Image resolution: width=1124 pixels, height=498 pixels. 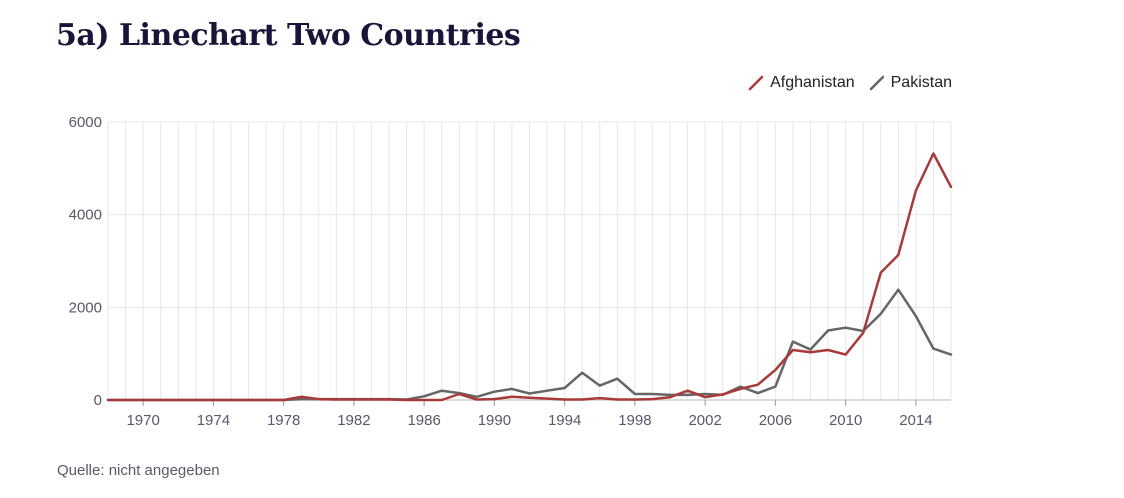 What do you see at coordinates (756, 83) in the screenshot?
I see `legend-swatch-afghanistan-icon` at bounding box center [756, 83].